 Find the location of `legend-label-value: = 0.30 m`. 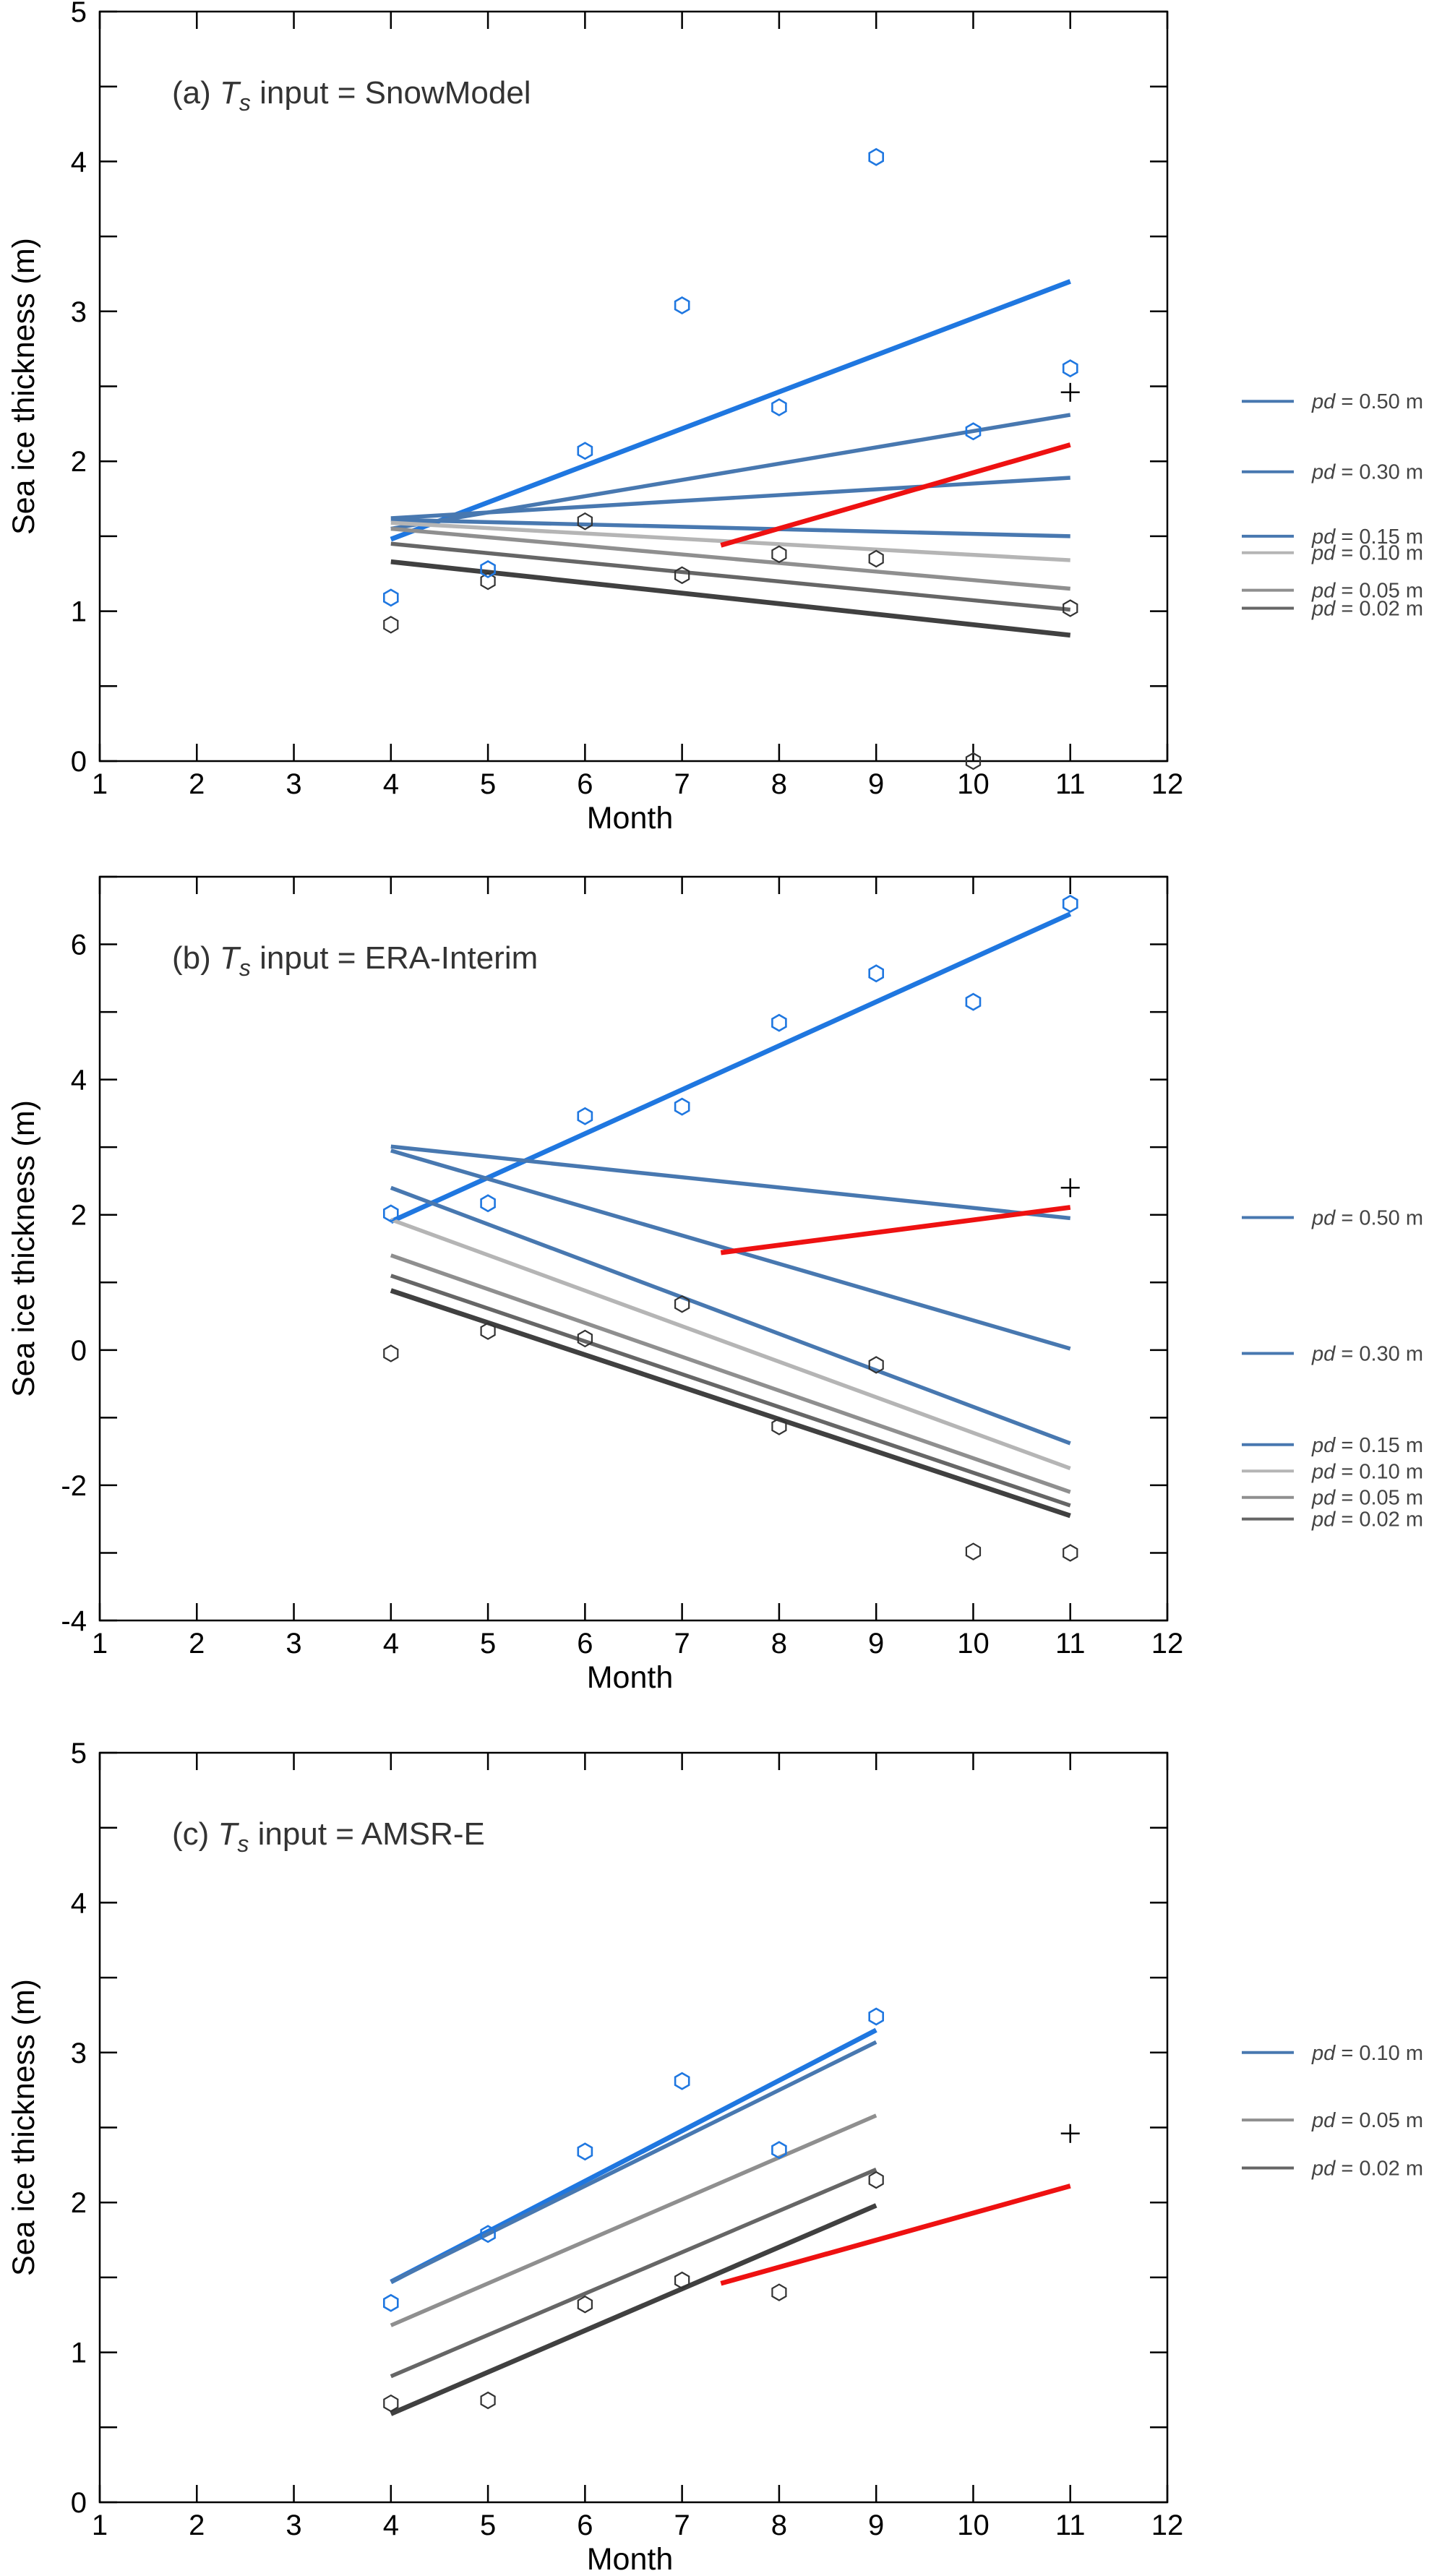

legend-label-value: = 0.30 m is located at coordinates (1379, 473).